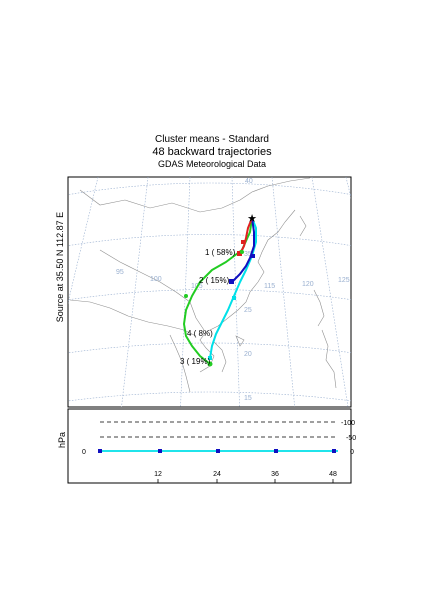 This screenshot has width=424, height=600. Describe the element at coordinates (308, 284) in the screenshot. I see `lon-label-120: 120` at that location.